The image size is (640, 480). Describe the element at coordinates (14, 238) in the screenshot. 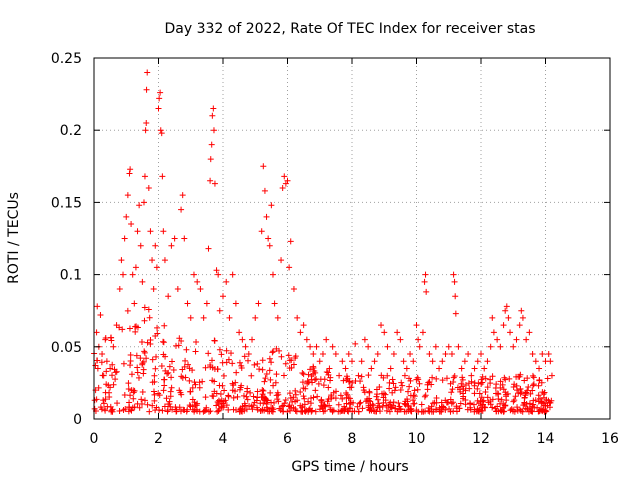

I see `y-axis-label: ROTI / TECUs` at that location.